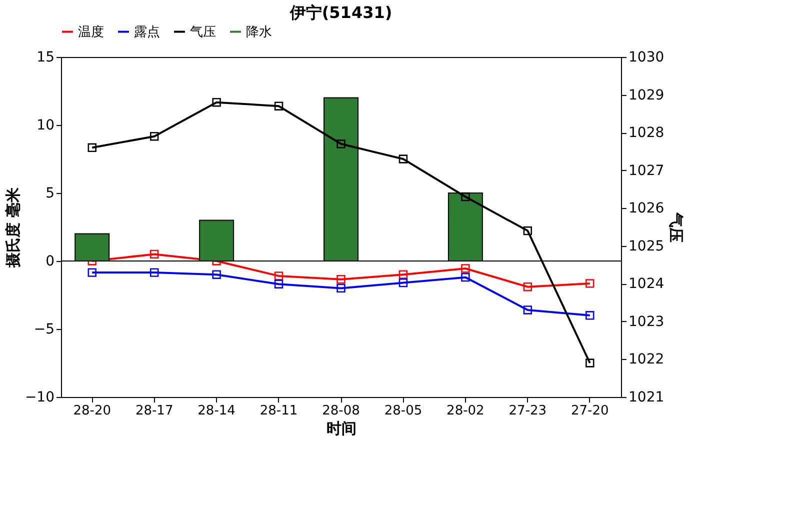 This screenshot has width=792, height=512. I want to click on x-tick-label: 28-17, so click(154, 411).